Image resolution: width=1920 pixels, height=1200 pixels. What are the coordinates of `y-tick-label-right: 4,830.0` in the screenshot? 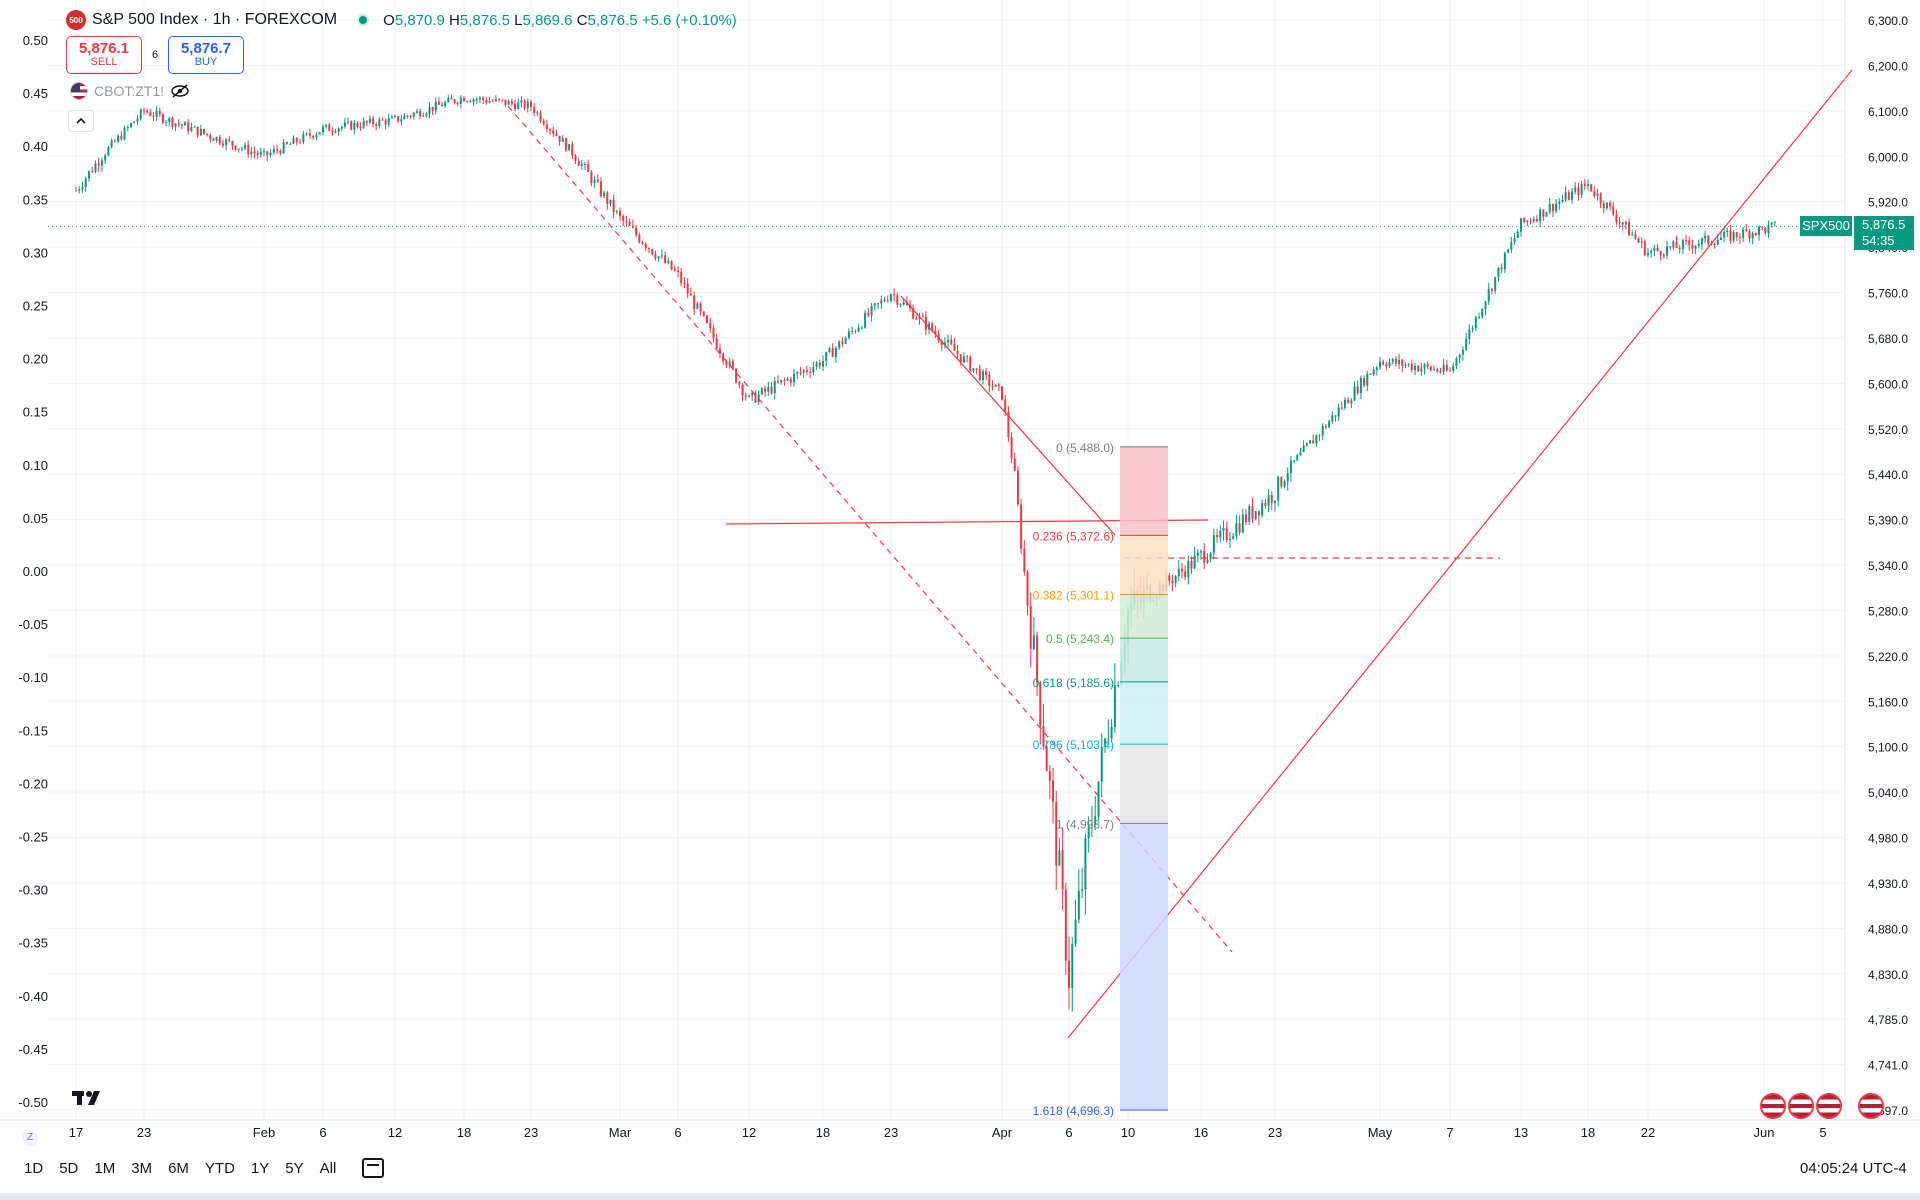 It's located at (1888, 975).